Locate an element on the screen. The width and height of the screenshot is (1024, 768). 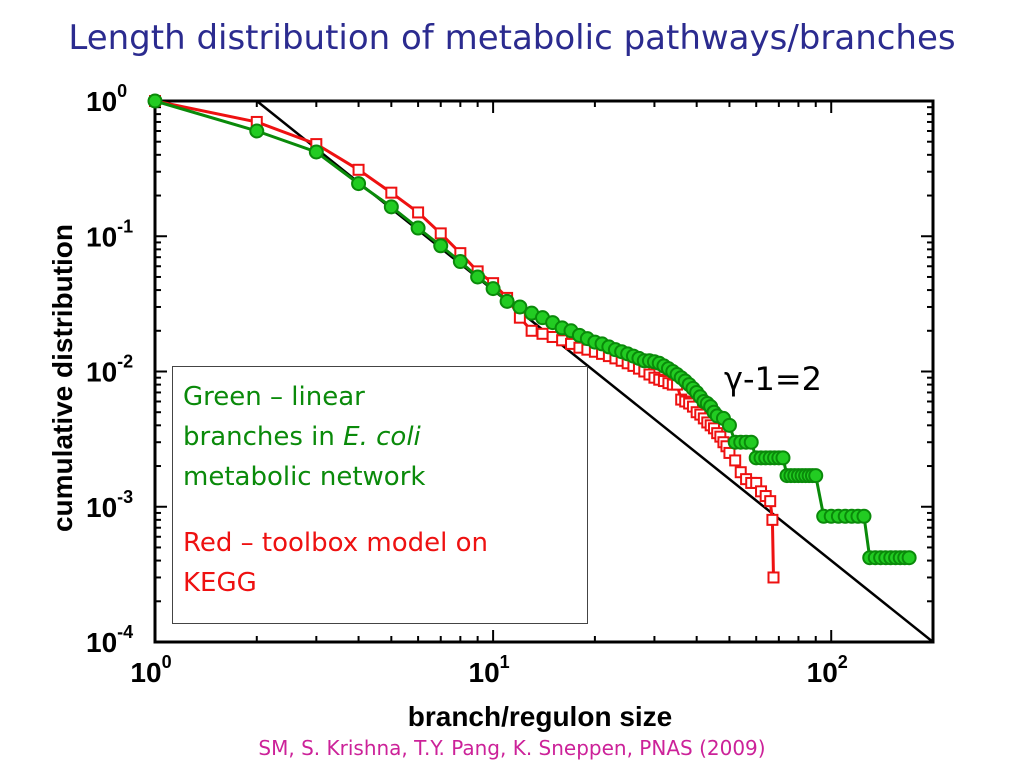
legend-green-line1: Green – linear is located at coordinates (274, 397).